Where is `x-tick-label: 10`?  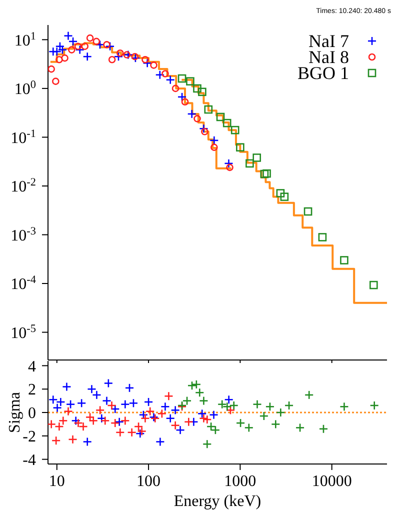
x-tick-label: 10 is located at coordinates (56, 481).